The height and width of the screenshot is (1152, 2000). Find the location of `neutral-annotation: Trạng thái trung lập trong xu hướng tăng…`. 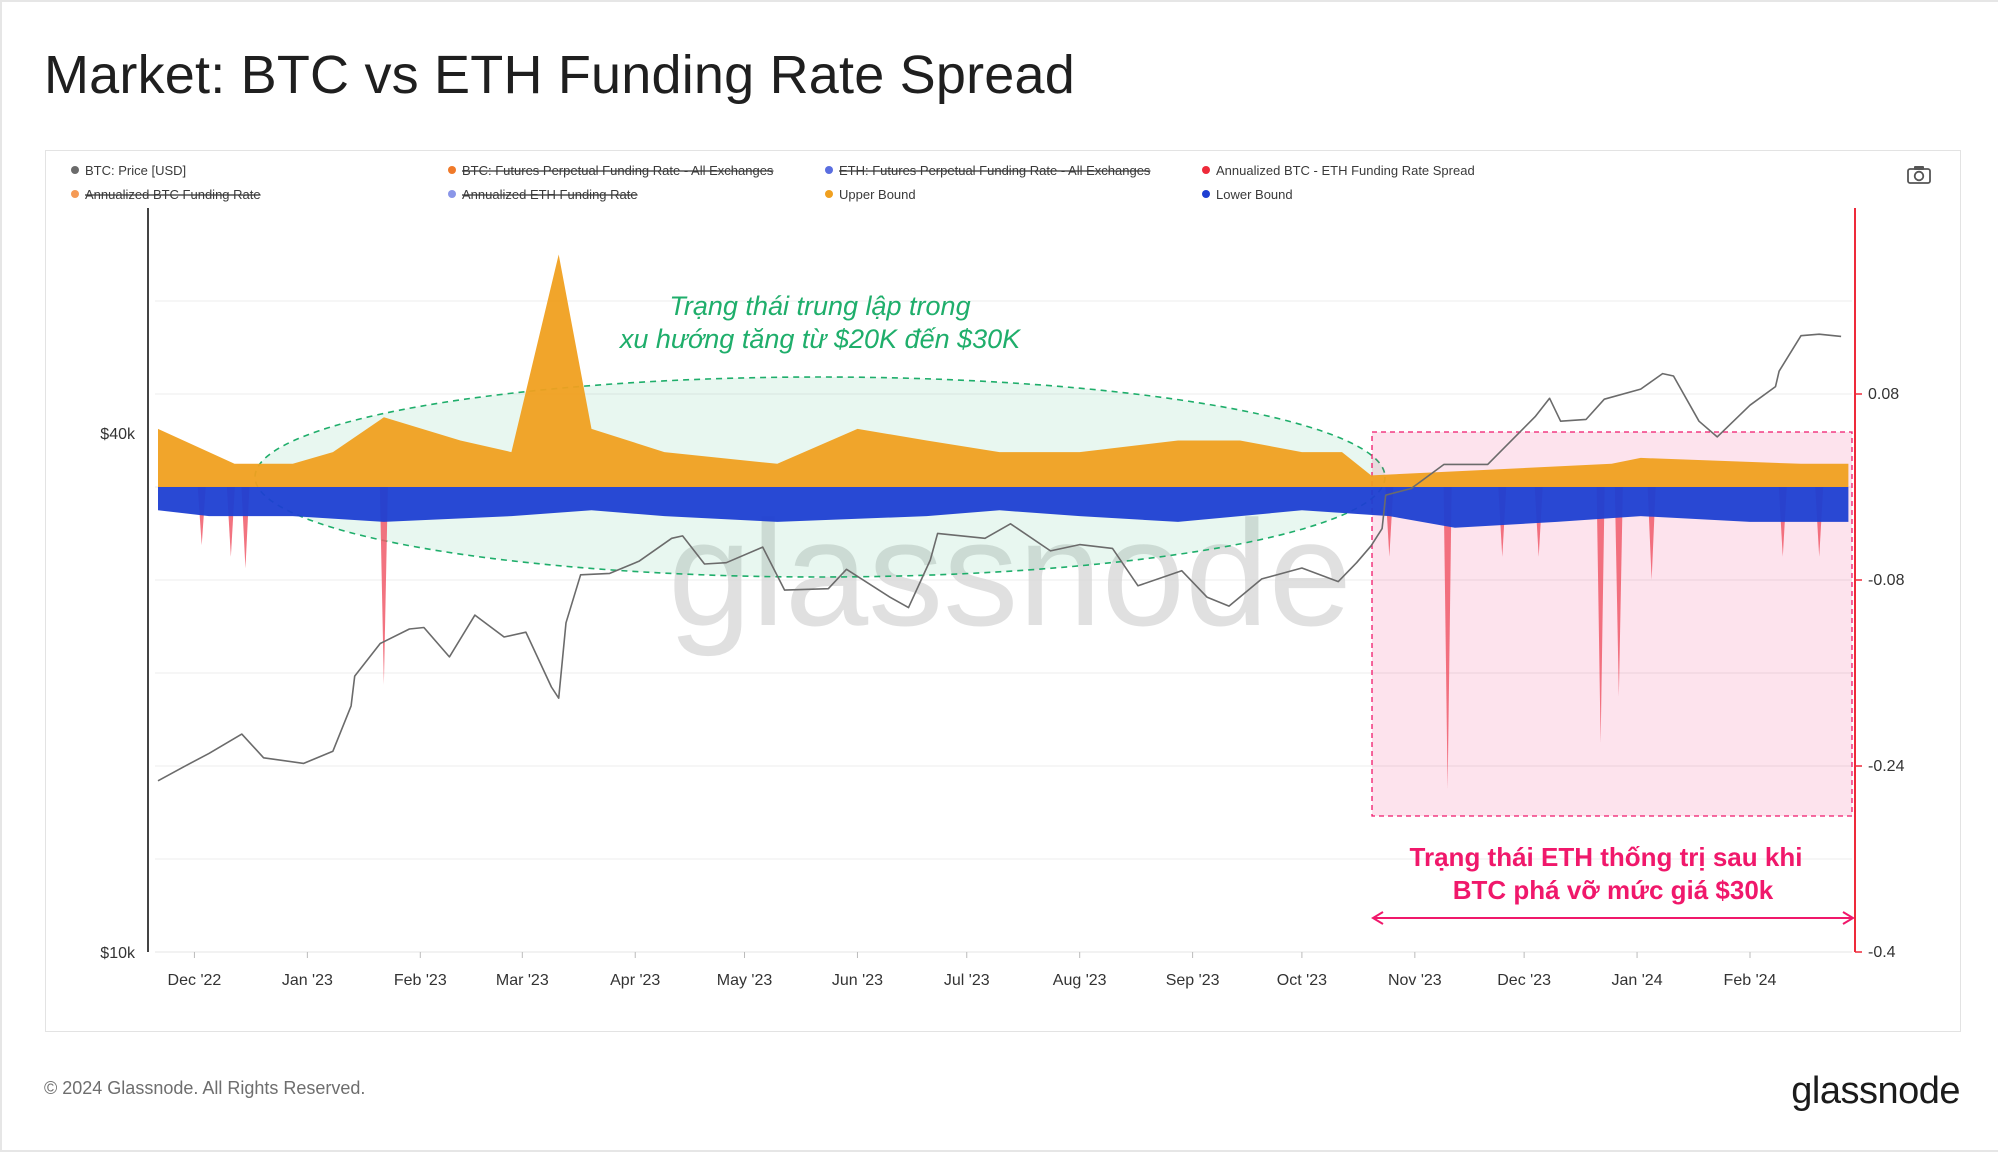

neutral-annotation: Trạng thái trung lập trong xu hướng tăng… is located at coordinates (819, 322).